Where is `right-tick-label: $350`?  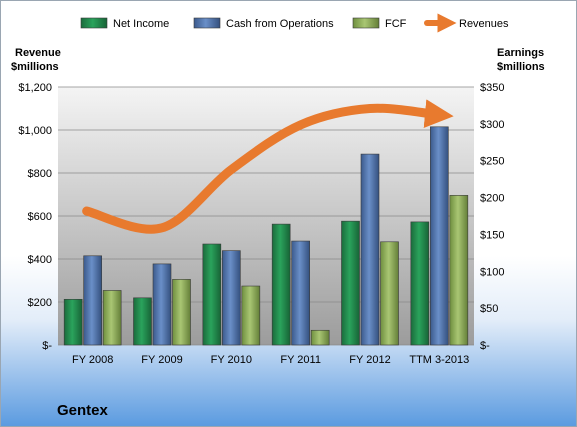
right-tick-label: $350 is located at coordinates (492, 88).